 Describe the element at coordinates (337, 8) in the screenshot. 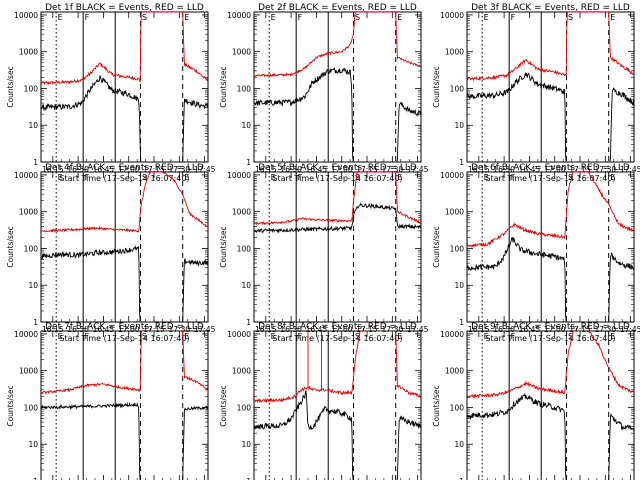

I see `panel-title: Det 2f BLACK = Events, RED = LLD` at that location.